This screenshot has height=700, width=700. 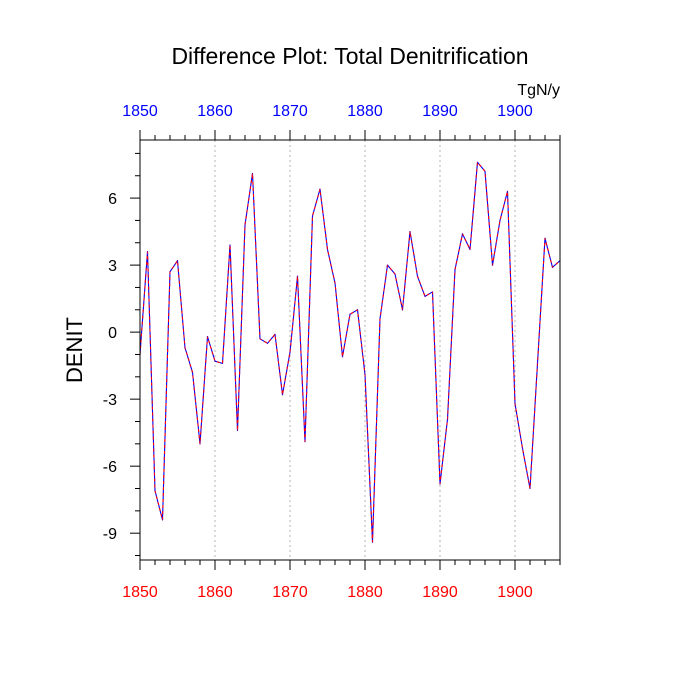 I want to click on data-point-1903, so click(x=537, y=363).